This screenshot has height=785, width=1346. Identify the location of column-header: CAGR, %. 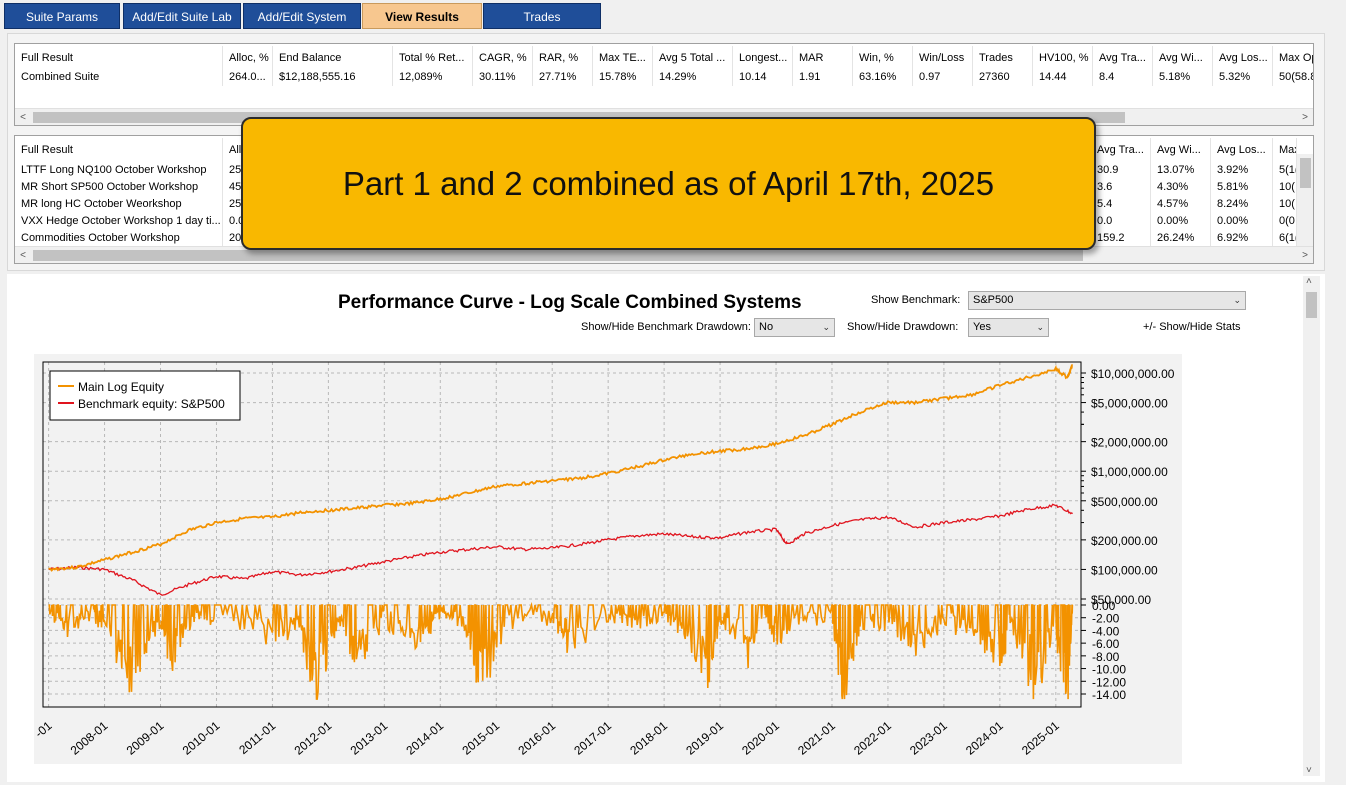
(503, 58).